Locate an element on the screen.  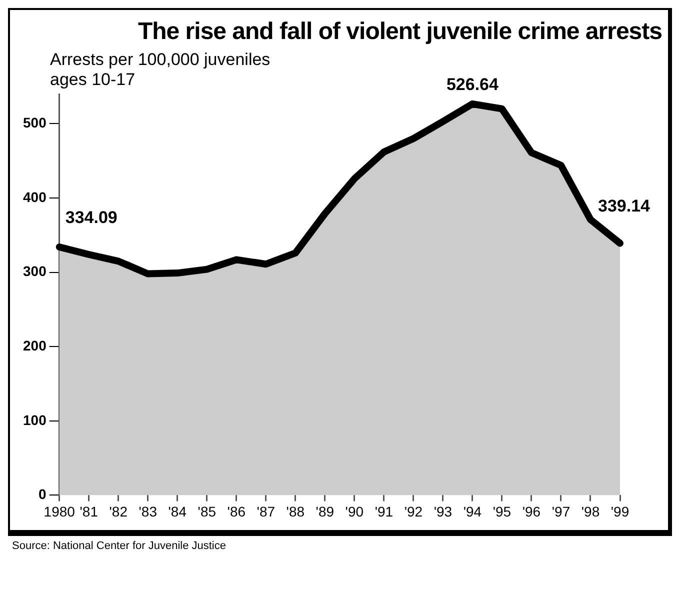
x-tick-label: '84 is located at coordinates (177, 511).